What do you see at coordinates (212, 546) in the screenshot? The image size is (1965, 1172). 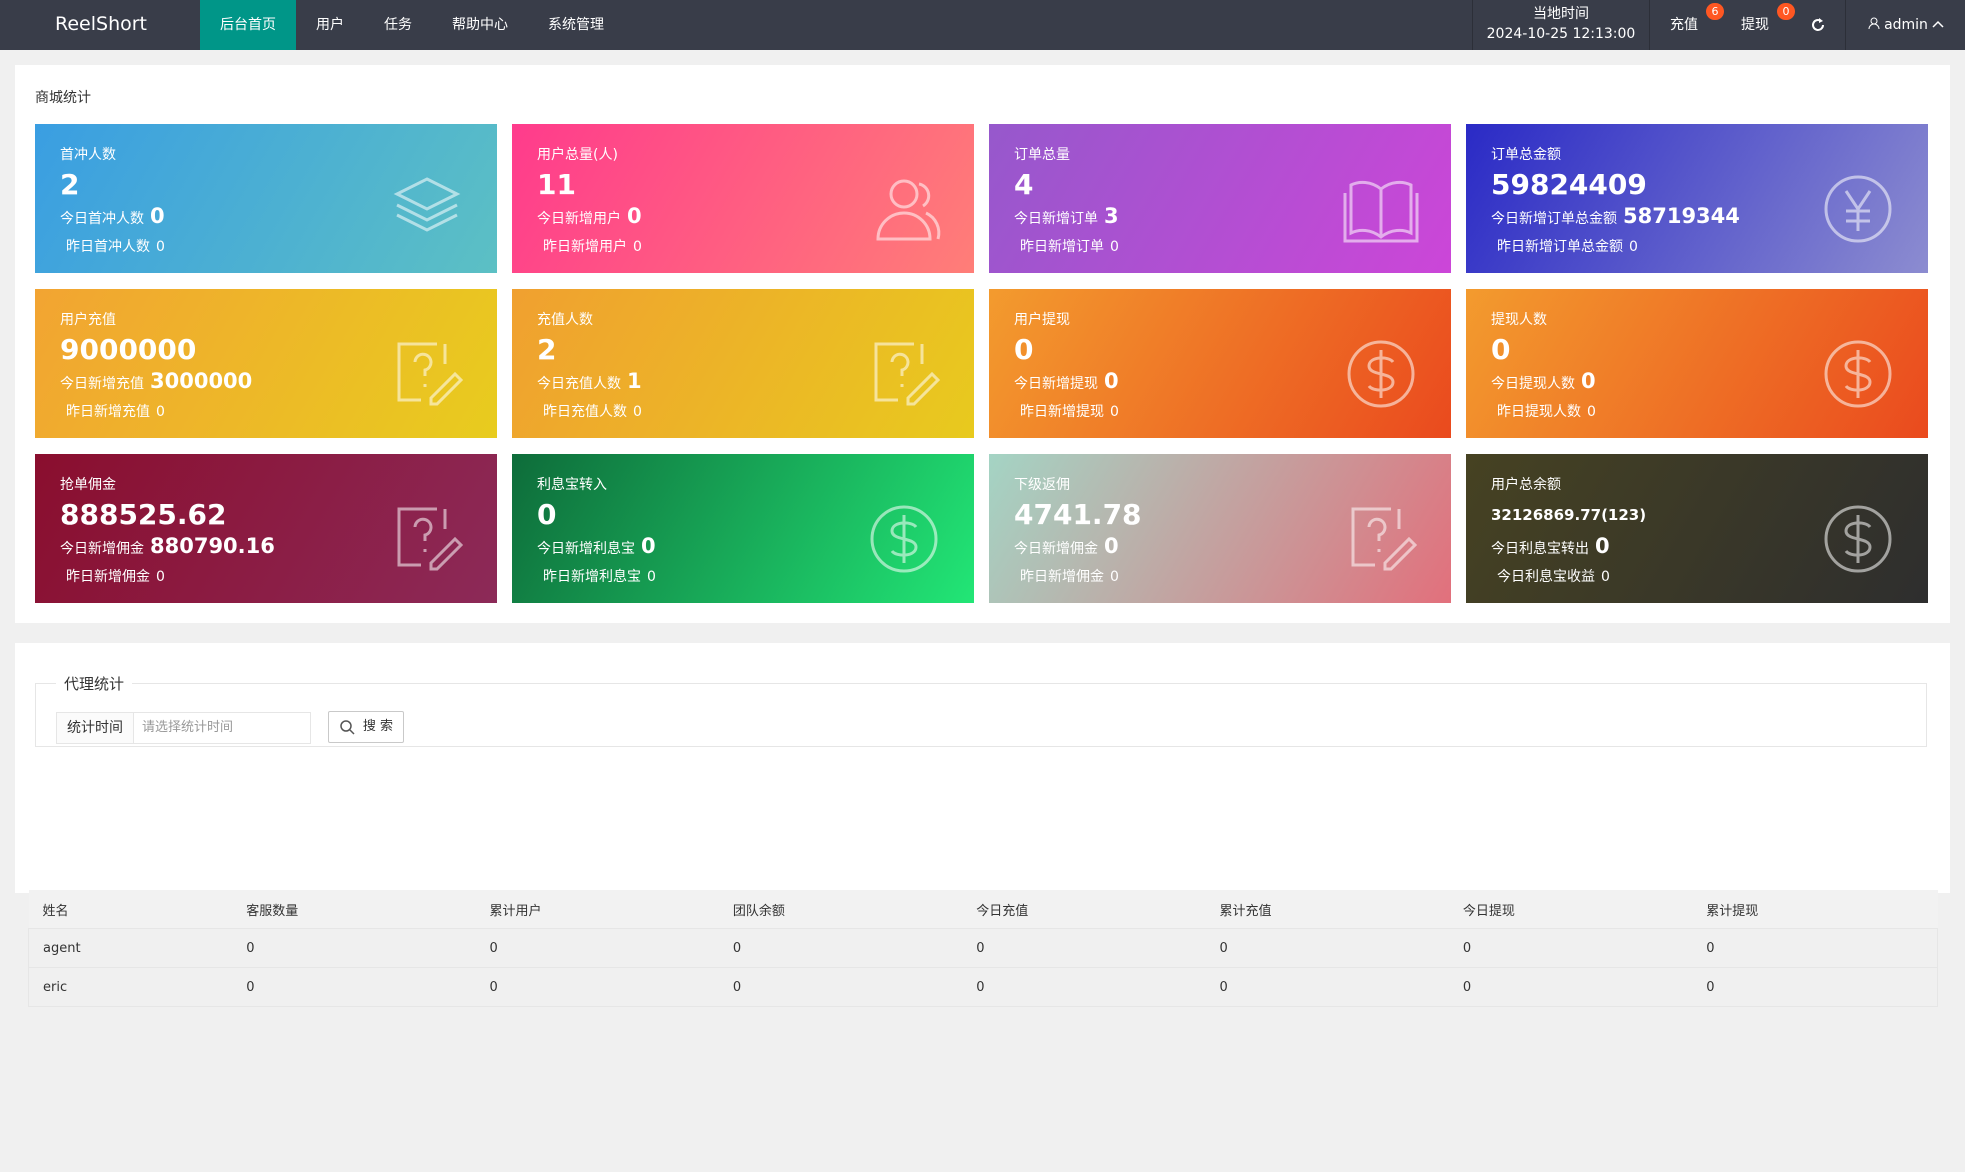 I see `today-value: 880790.16` at bounding box center [212, 546].